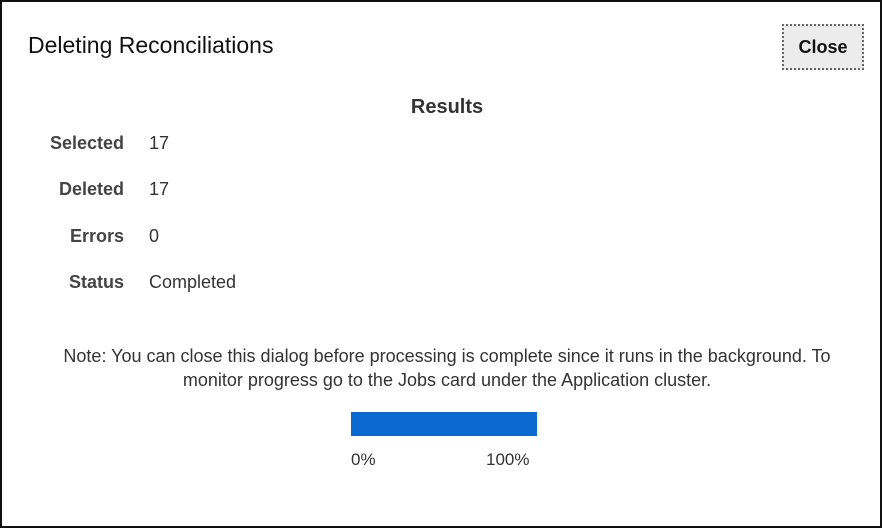 Image resolution: width=882 pixels, height=528 pixels. I want to click on progress-bar, so click(444, 424).